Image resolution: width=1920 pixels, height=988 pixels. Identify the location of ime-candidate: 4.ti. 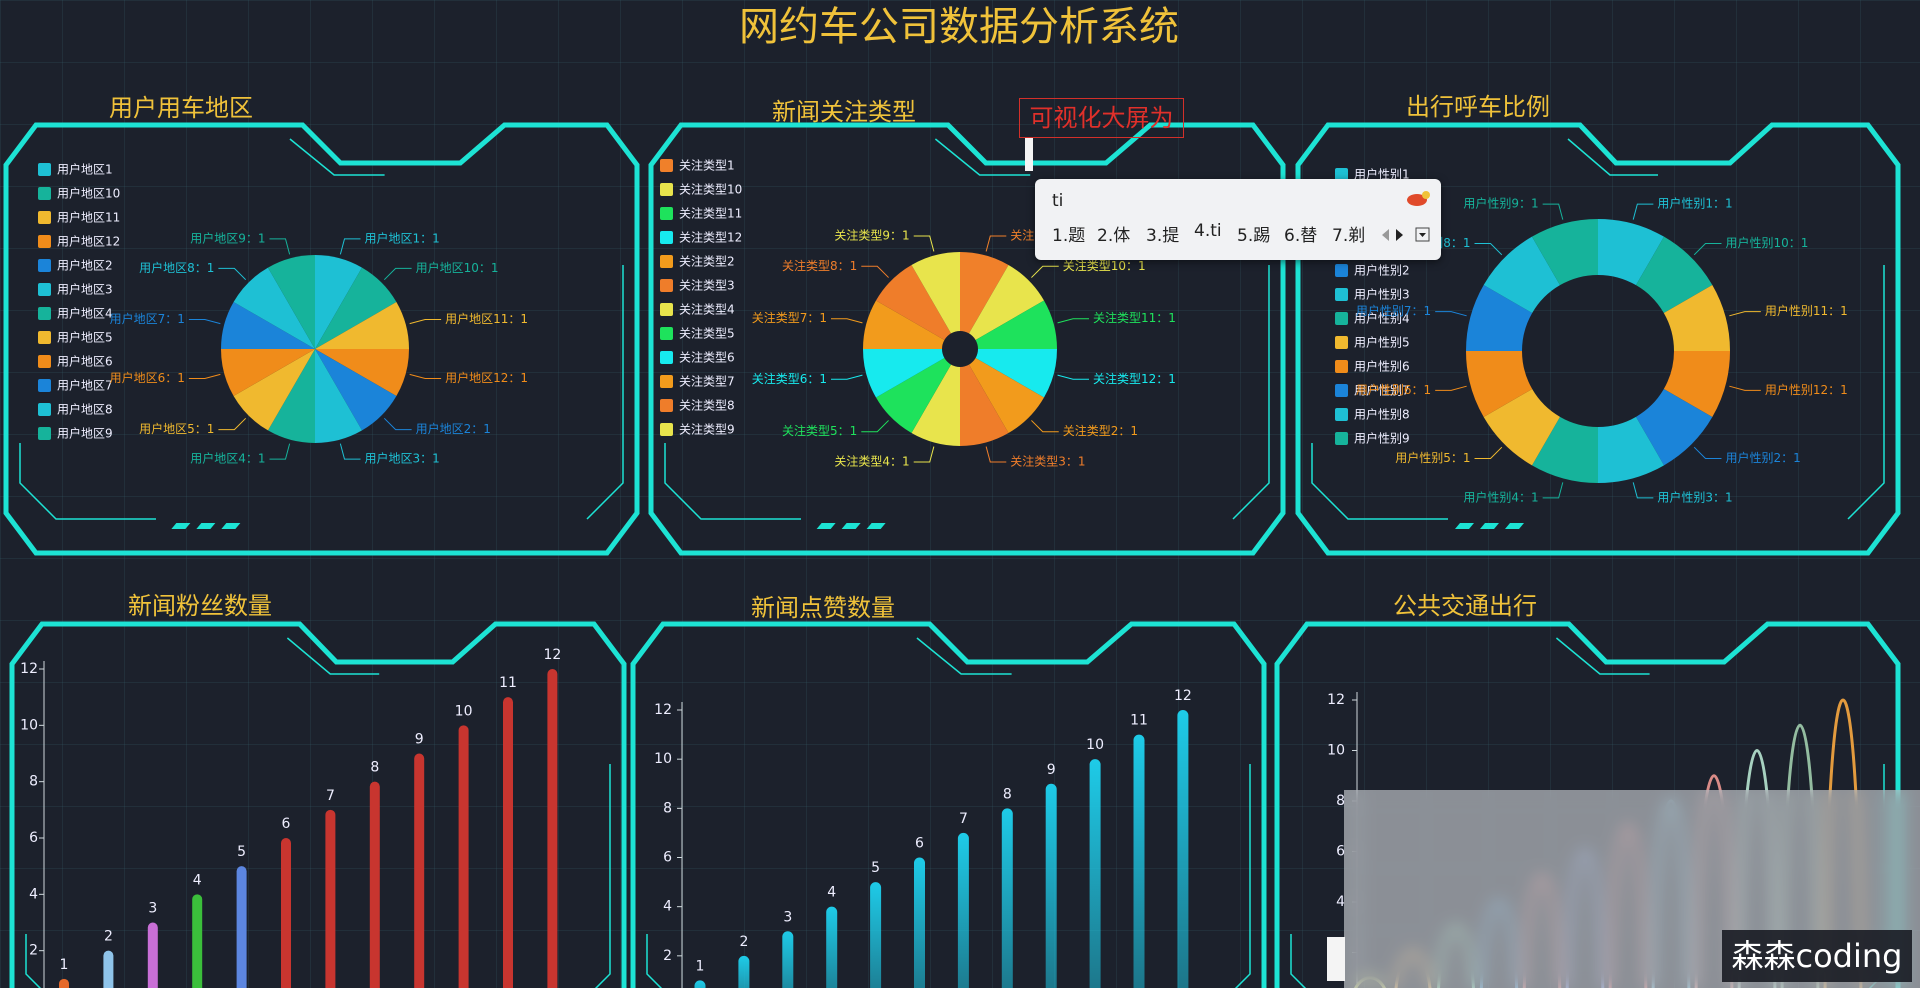
(1208, 231).